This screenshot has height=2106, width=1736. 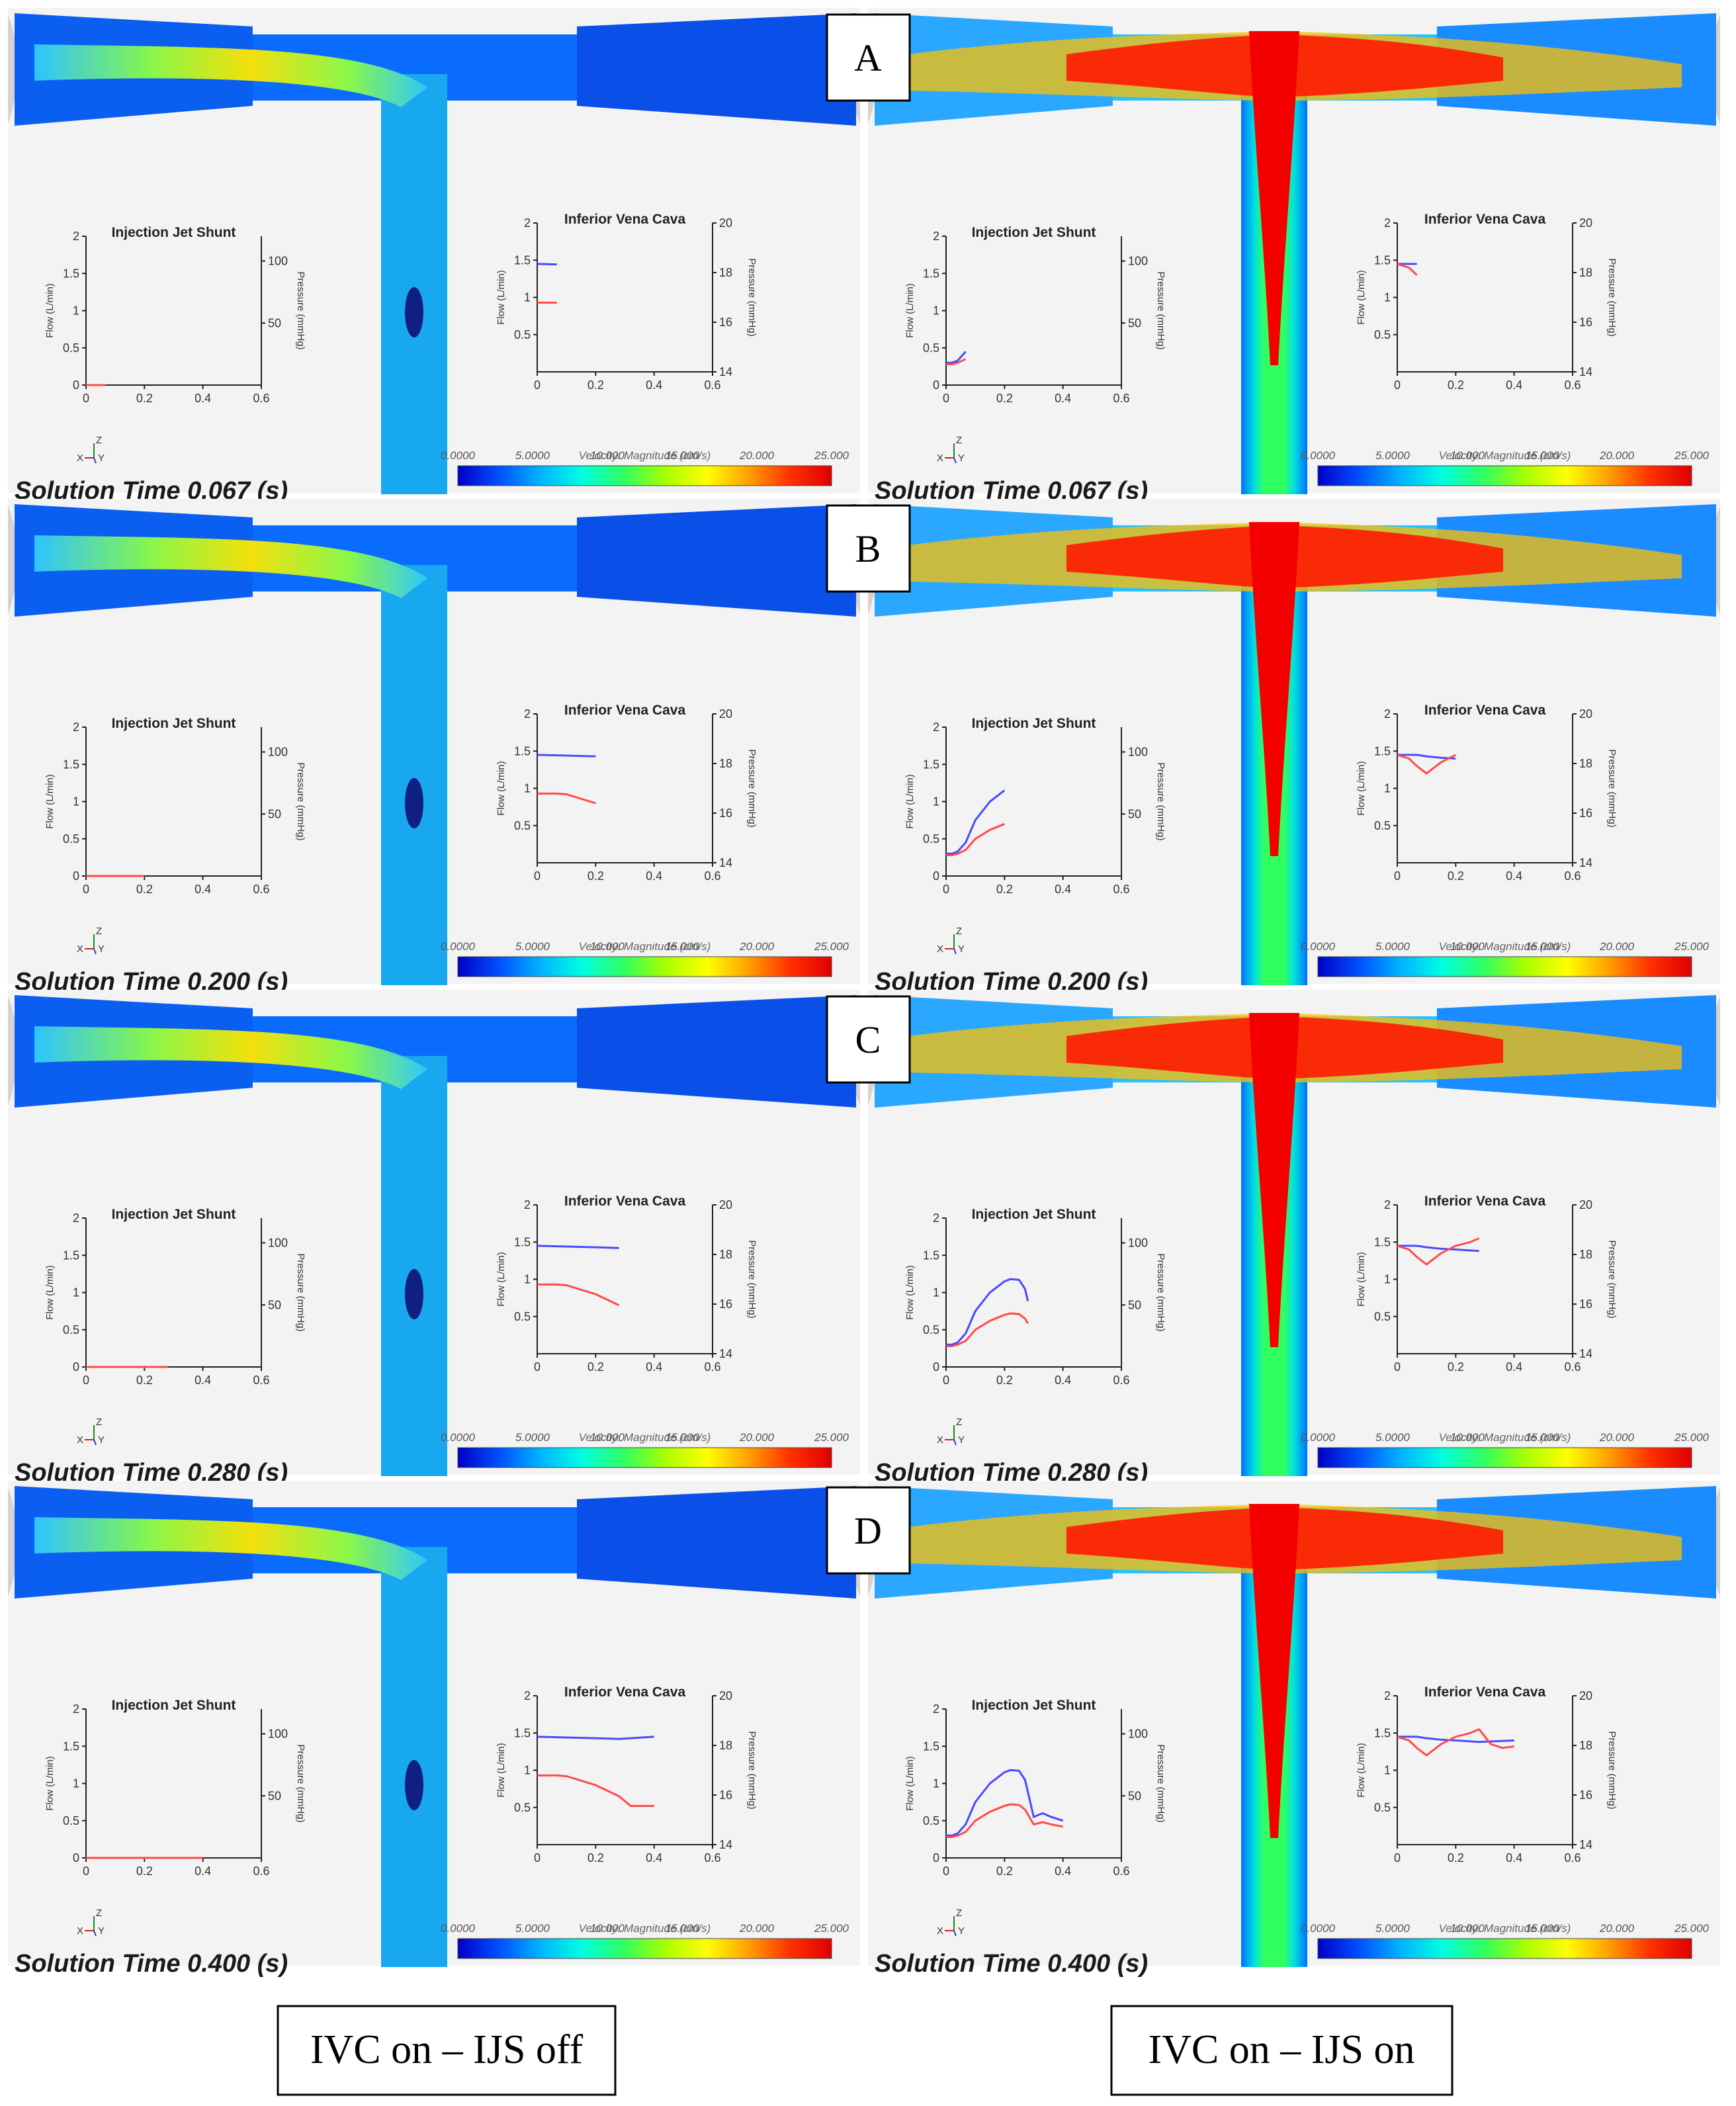 I want to click on injection-jet-shunt-chart-off-ytick-left-label: 2, so click(x=76, y=1218).